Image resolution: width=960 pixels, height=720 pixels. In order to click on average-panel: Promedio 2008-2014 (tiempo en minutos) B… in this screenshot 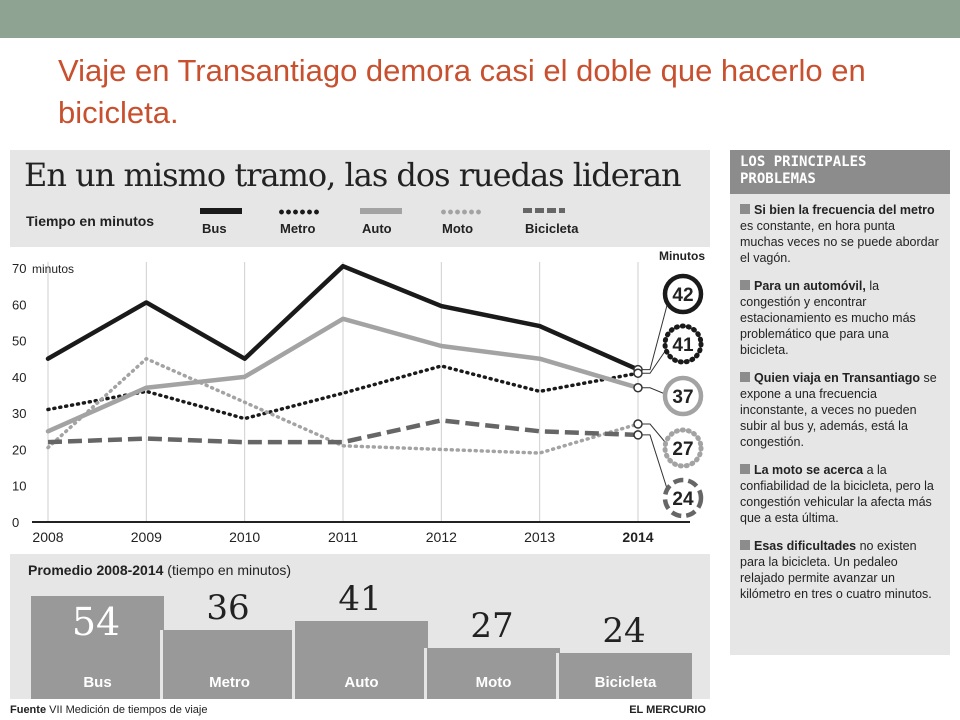, I will do `click(360, 626)`.